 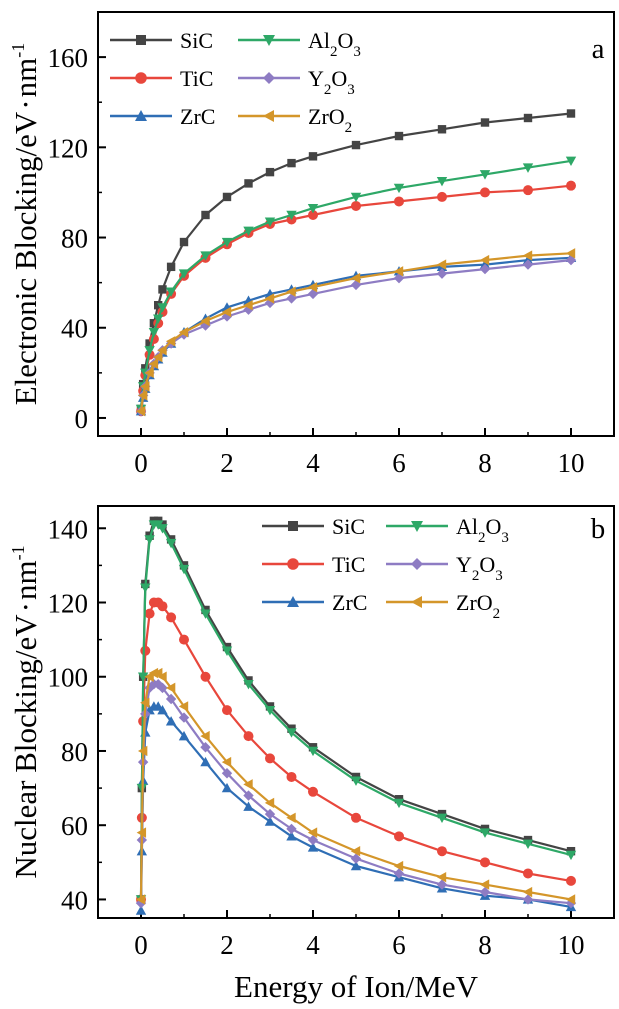 What do you see at coordinates (227, 463) in the screenshot?
I see `x-tick-label: 2` at bounding box center [227, 463].